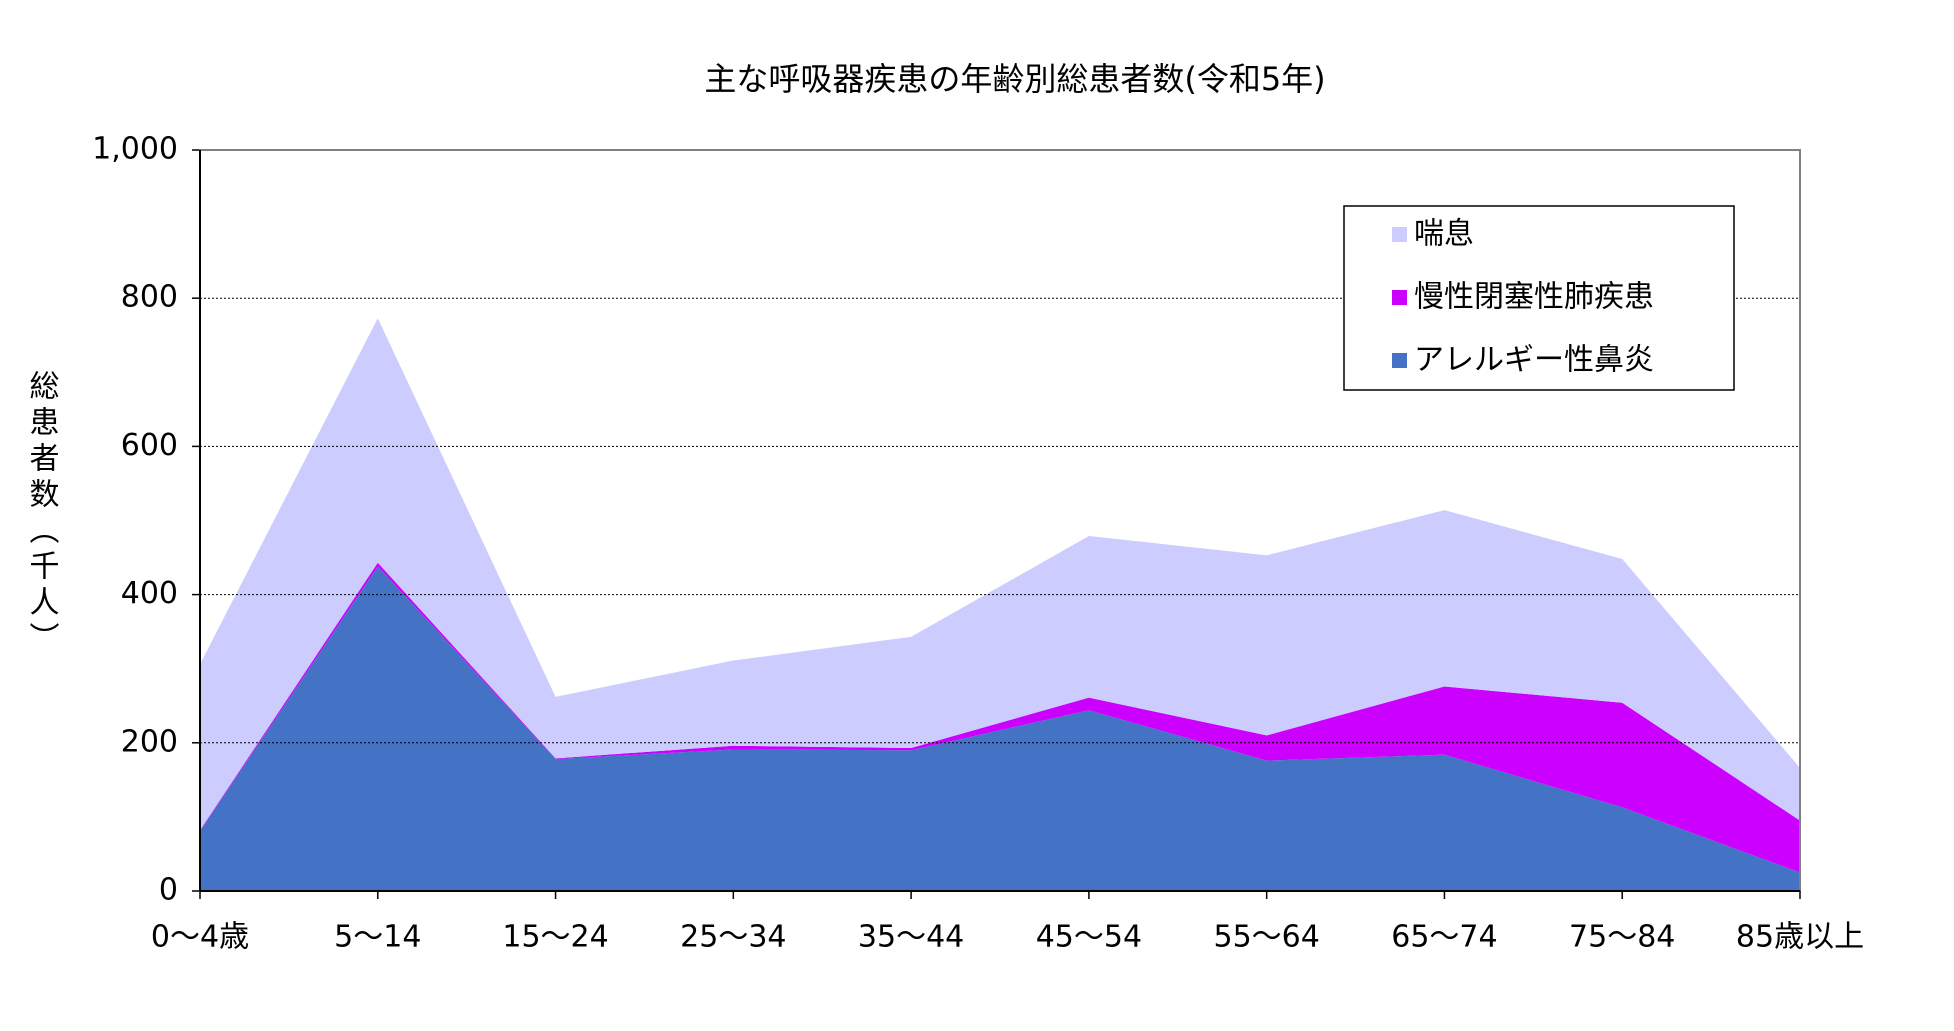  What do you see at coordinates (135, 149) in the screenshot?
I see `y-tick-label: 1,000` at bounding box center [135, 149].